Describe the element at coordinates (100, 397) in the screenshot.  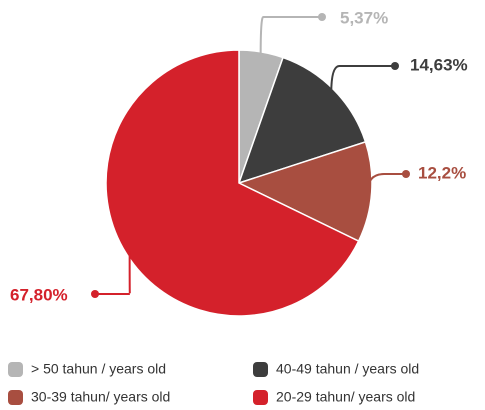
I see `legend-label: 30-39 tahun/ years old` at that location.